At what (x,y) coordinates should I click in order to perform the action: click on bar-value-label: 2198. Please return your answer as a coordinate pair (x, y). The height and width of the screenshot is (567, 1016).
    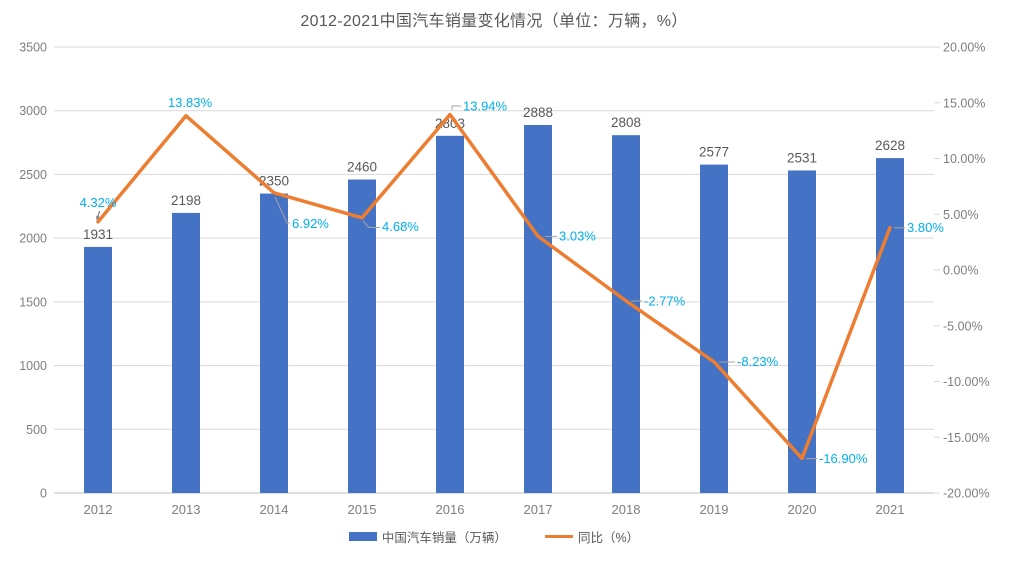
    Looking at the image, I should click on (186, 200).